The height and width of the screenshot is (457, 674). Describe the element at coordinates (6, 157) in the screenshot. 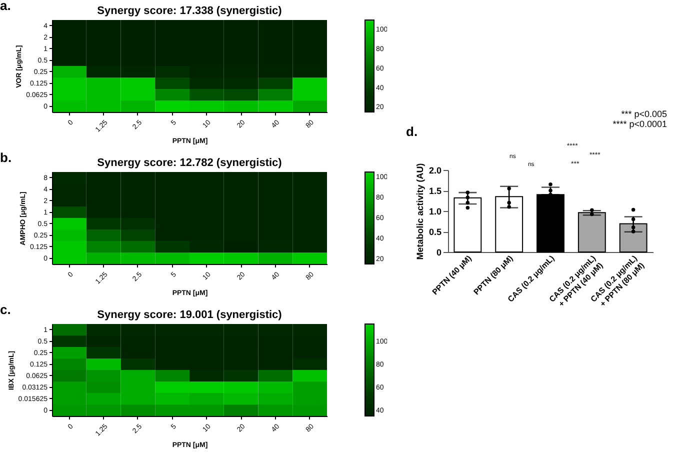

I see `text: b.` at that location.